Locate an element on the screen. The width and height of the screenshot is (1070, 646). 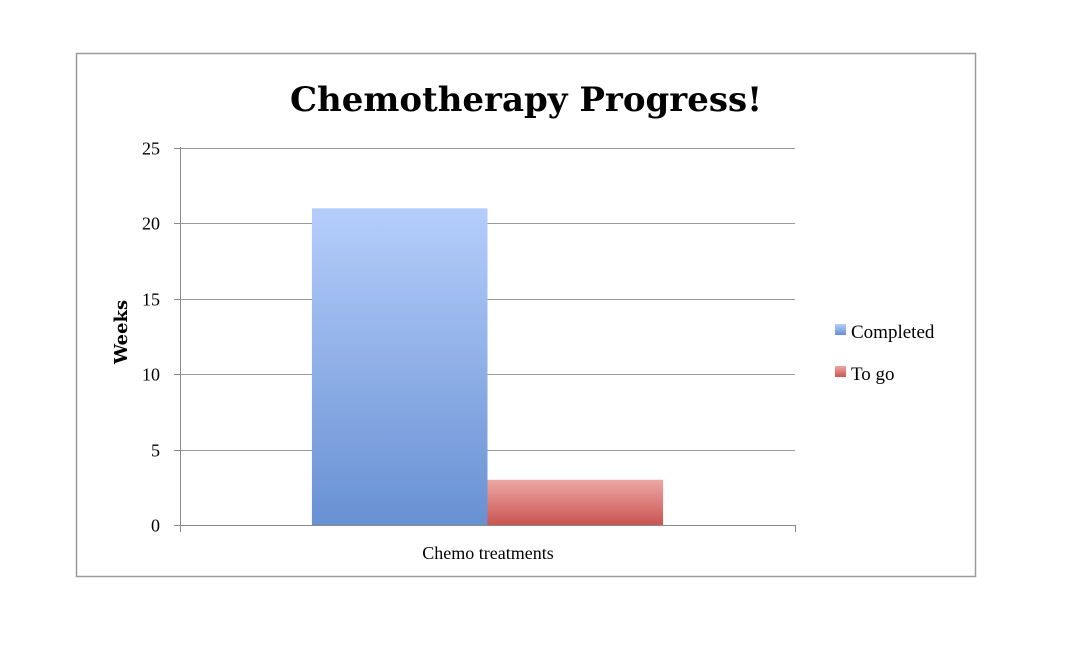
legend-swatch-to-go is located at coordinates (840, 371).